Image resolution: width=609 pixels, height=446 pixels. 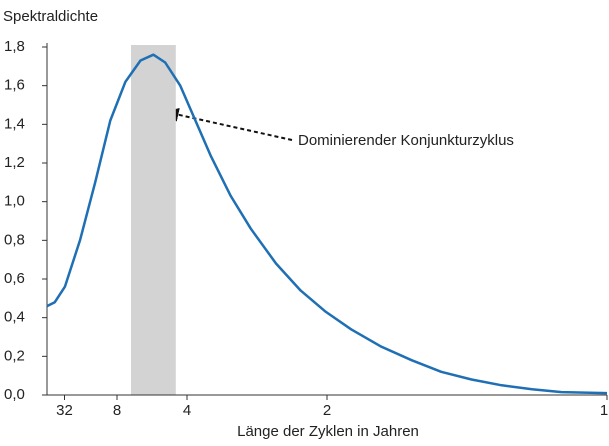 What do you see at coordinates (14, 317) in the screenshot?
I see `y-tick-label: 0,4` at bounding box center [14, 317].